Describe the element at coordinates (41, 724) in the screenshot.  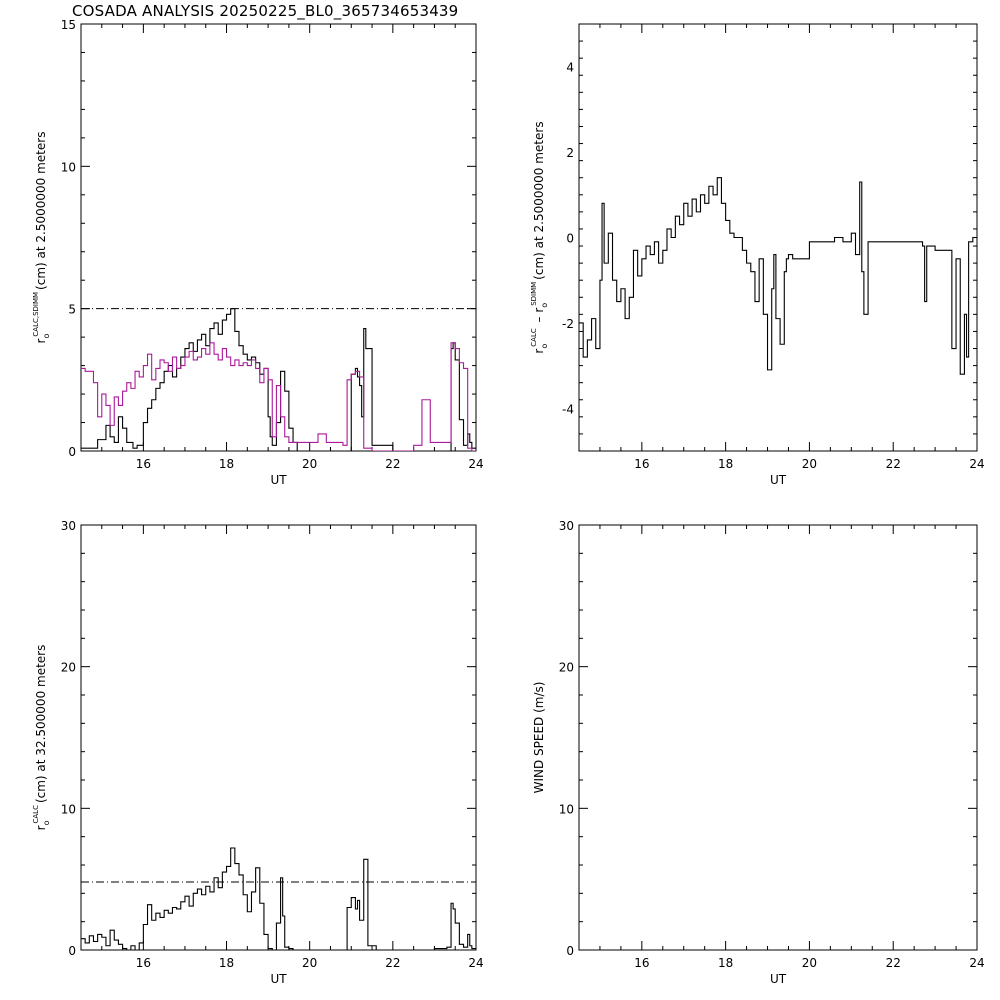
I see `y-axis-label-part: (cm) at 32.500000 meters` at that location.